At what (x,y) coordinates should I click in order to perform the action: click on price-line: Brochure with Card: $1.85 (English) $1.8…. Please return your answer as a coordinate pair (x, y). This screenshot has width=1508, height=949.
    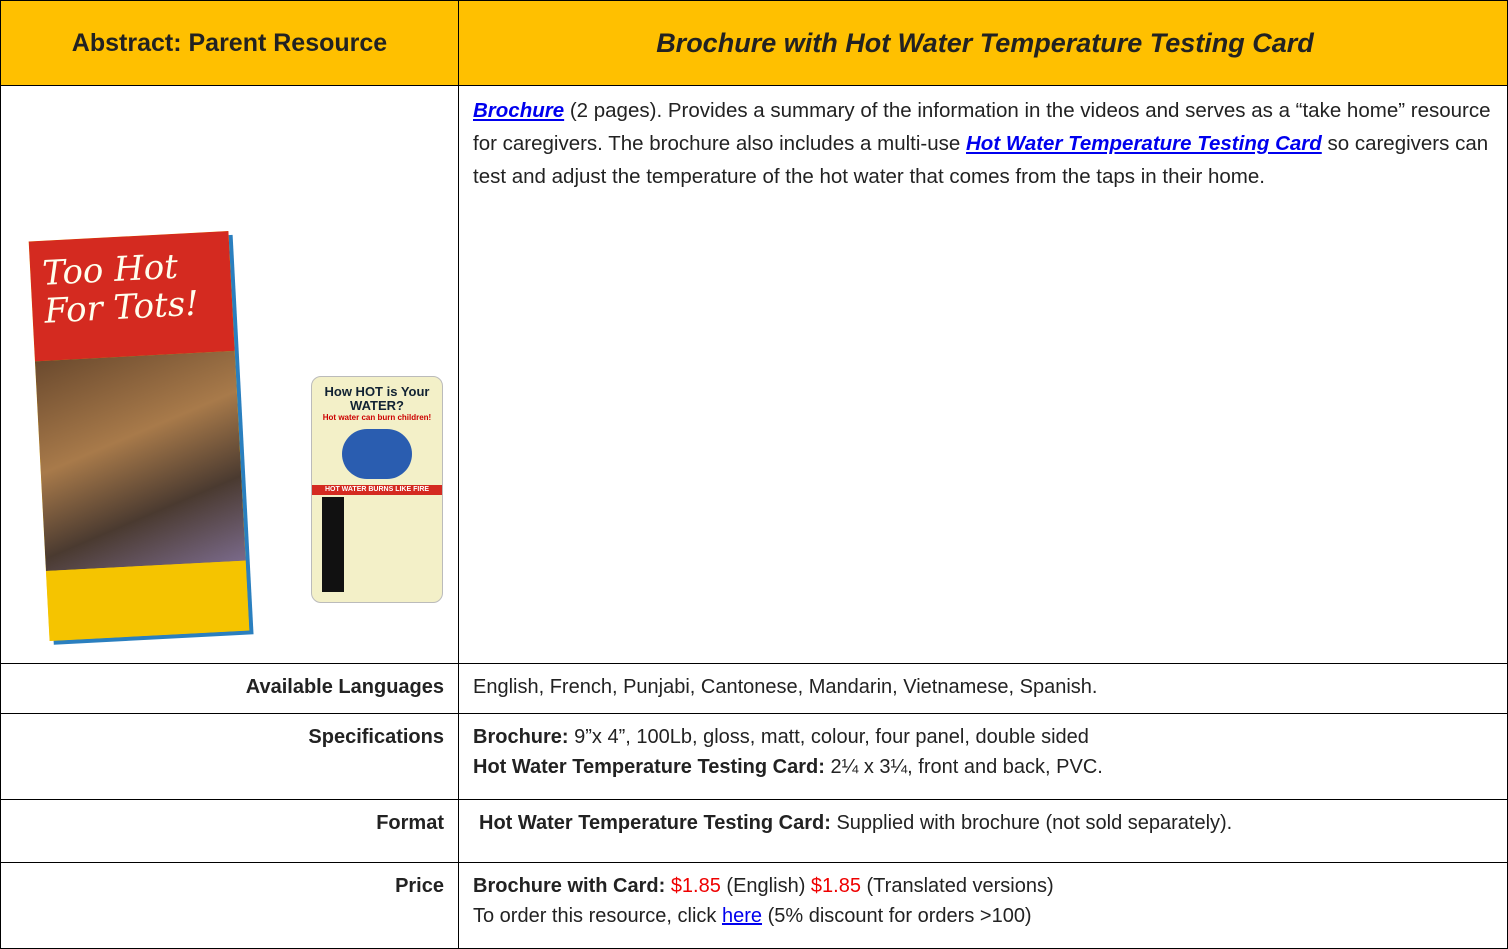
    Looking at the image, I should click on (985, 886).